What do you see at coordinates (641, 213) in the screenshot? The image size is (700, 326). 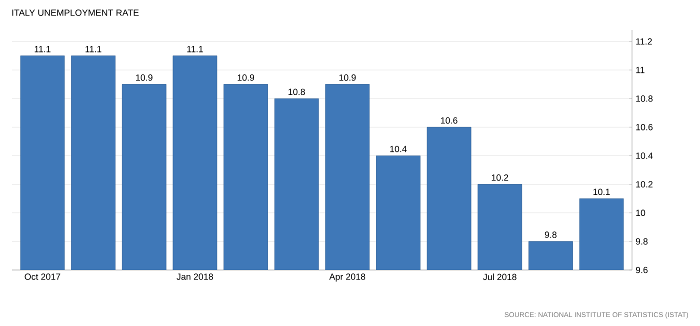 I see `y-tick-label: 10` at bounding box center [641, 213].